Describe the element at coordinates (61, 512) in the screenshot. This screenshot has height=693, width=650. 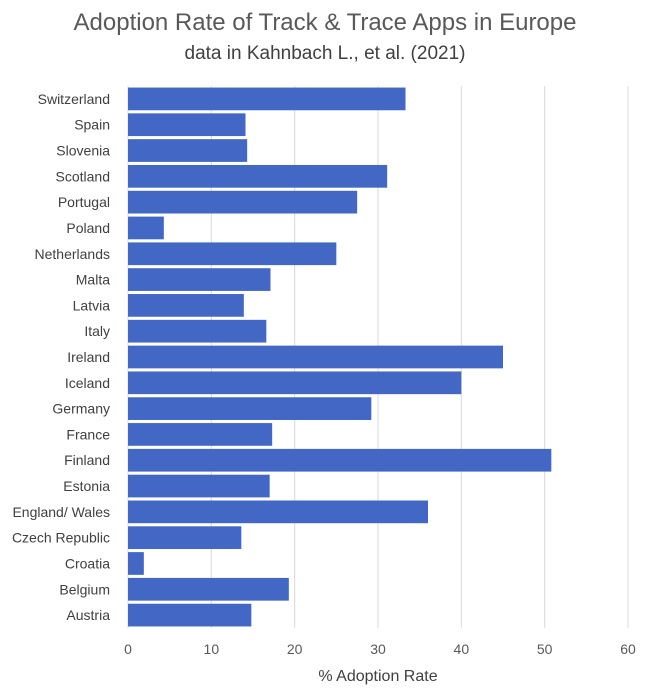
I see `category-label: England/ Wales` at that location.